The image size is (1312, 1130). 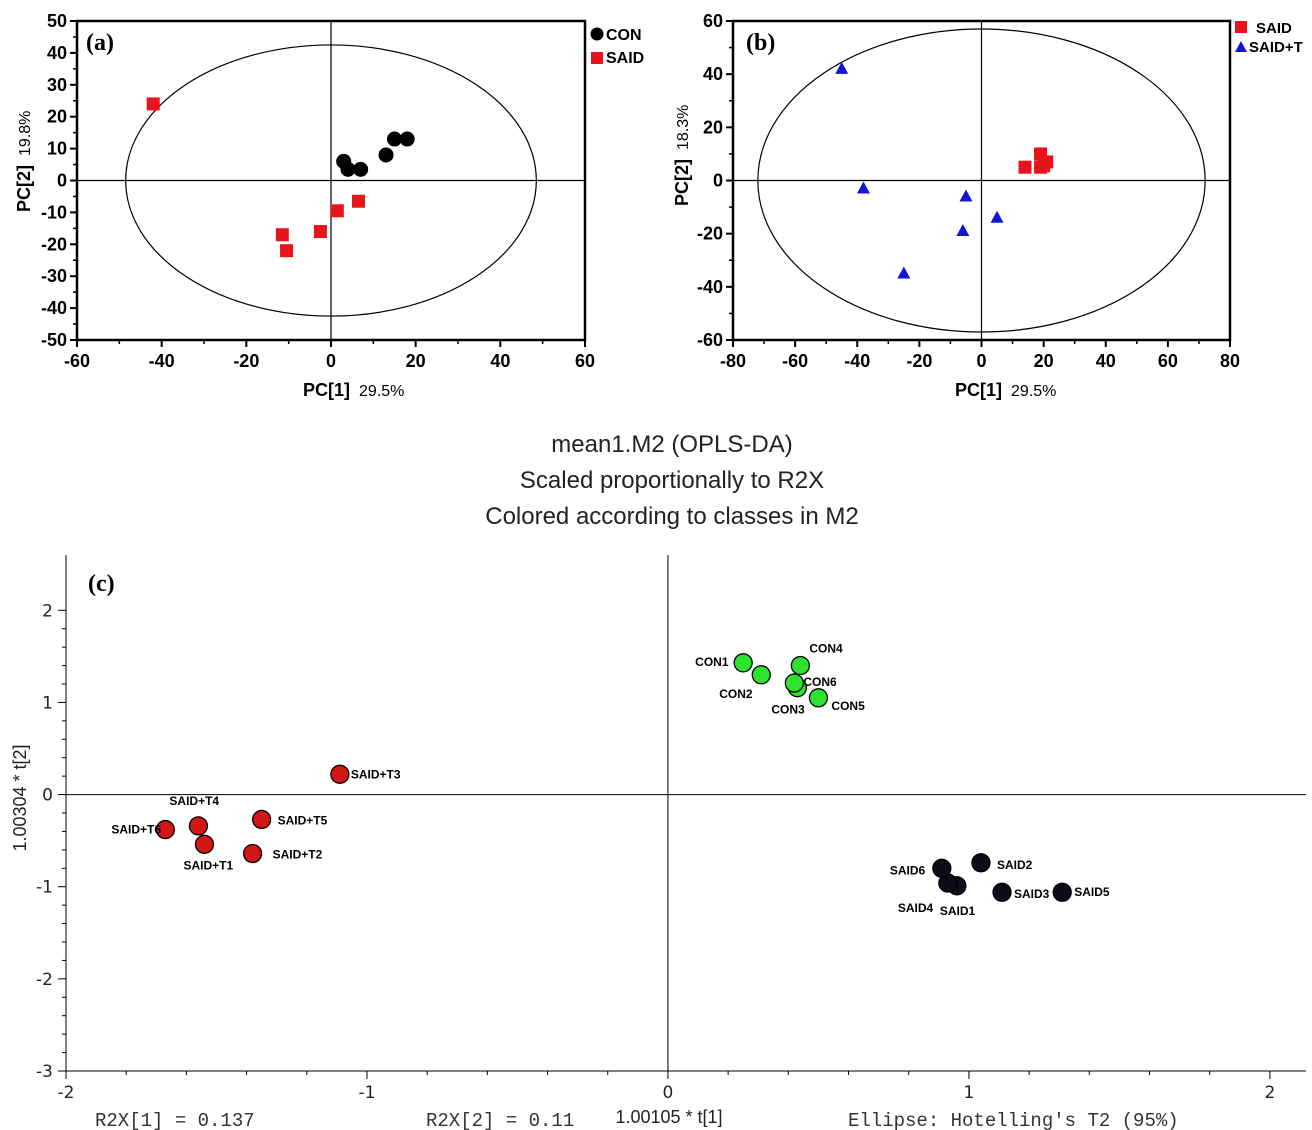 I want to click on c-point-label-said-t-t2: SAID+T2, so click(x=298, y=855).